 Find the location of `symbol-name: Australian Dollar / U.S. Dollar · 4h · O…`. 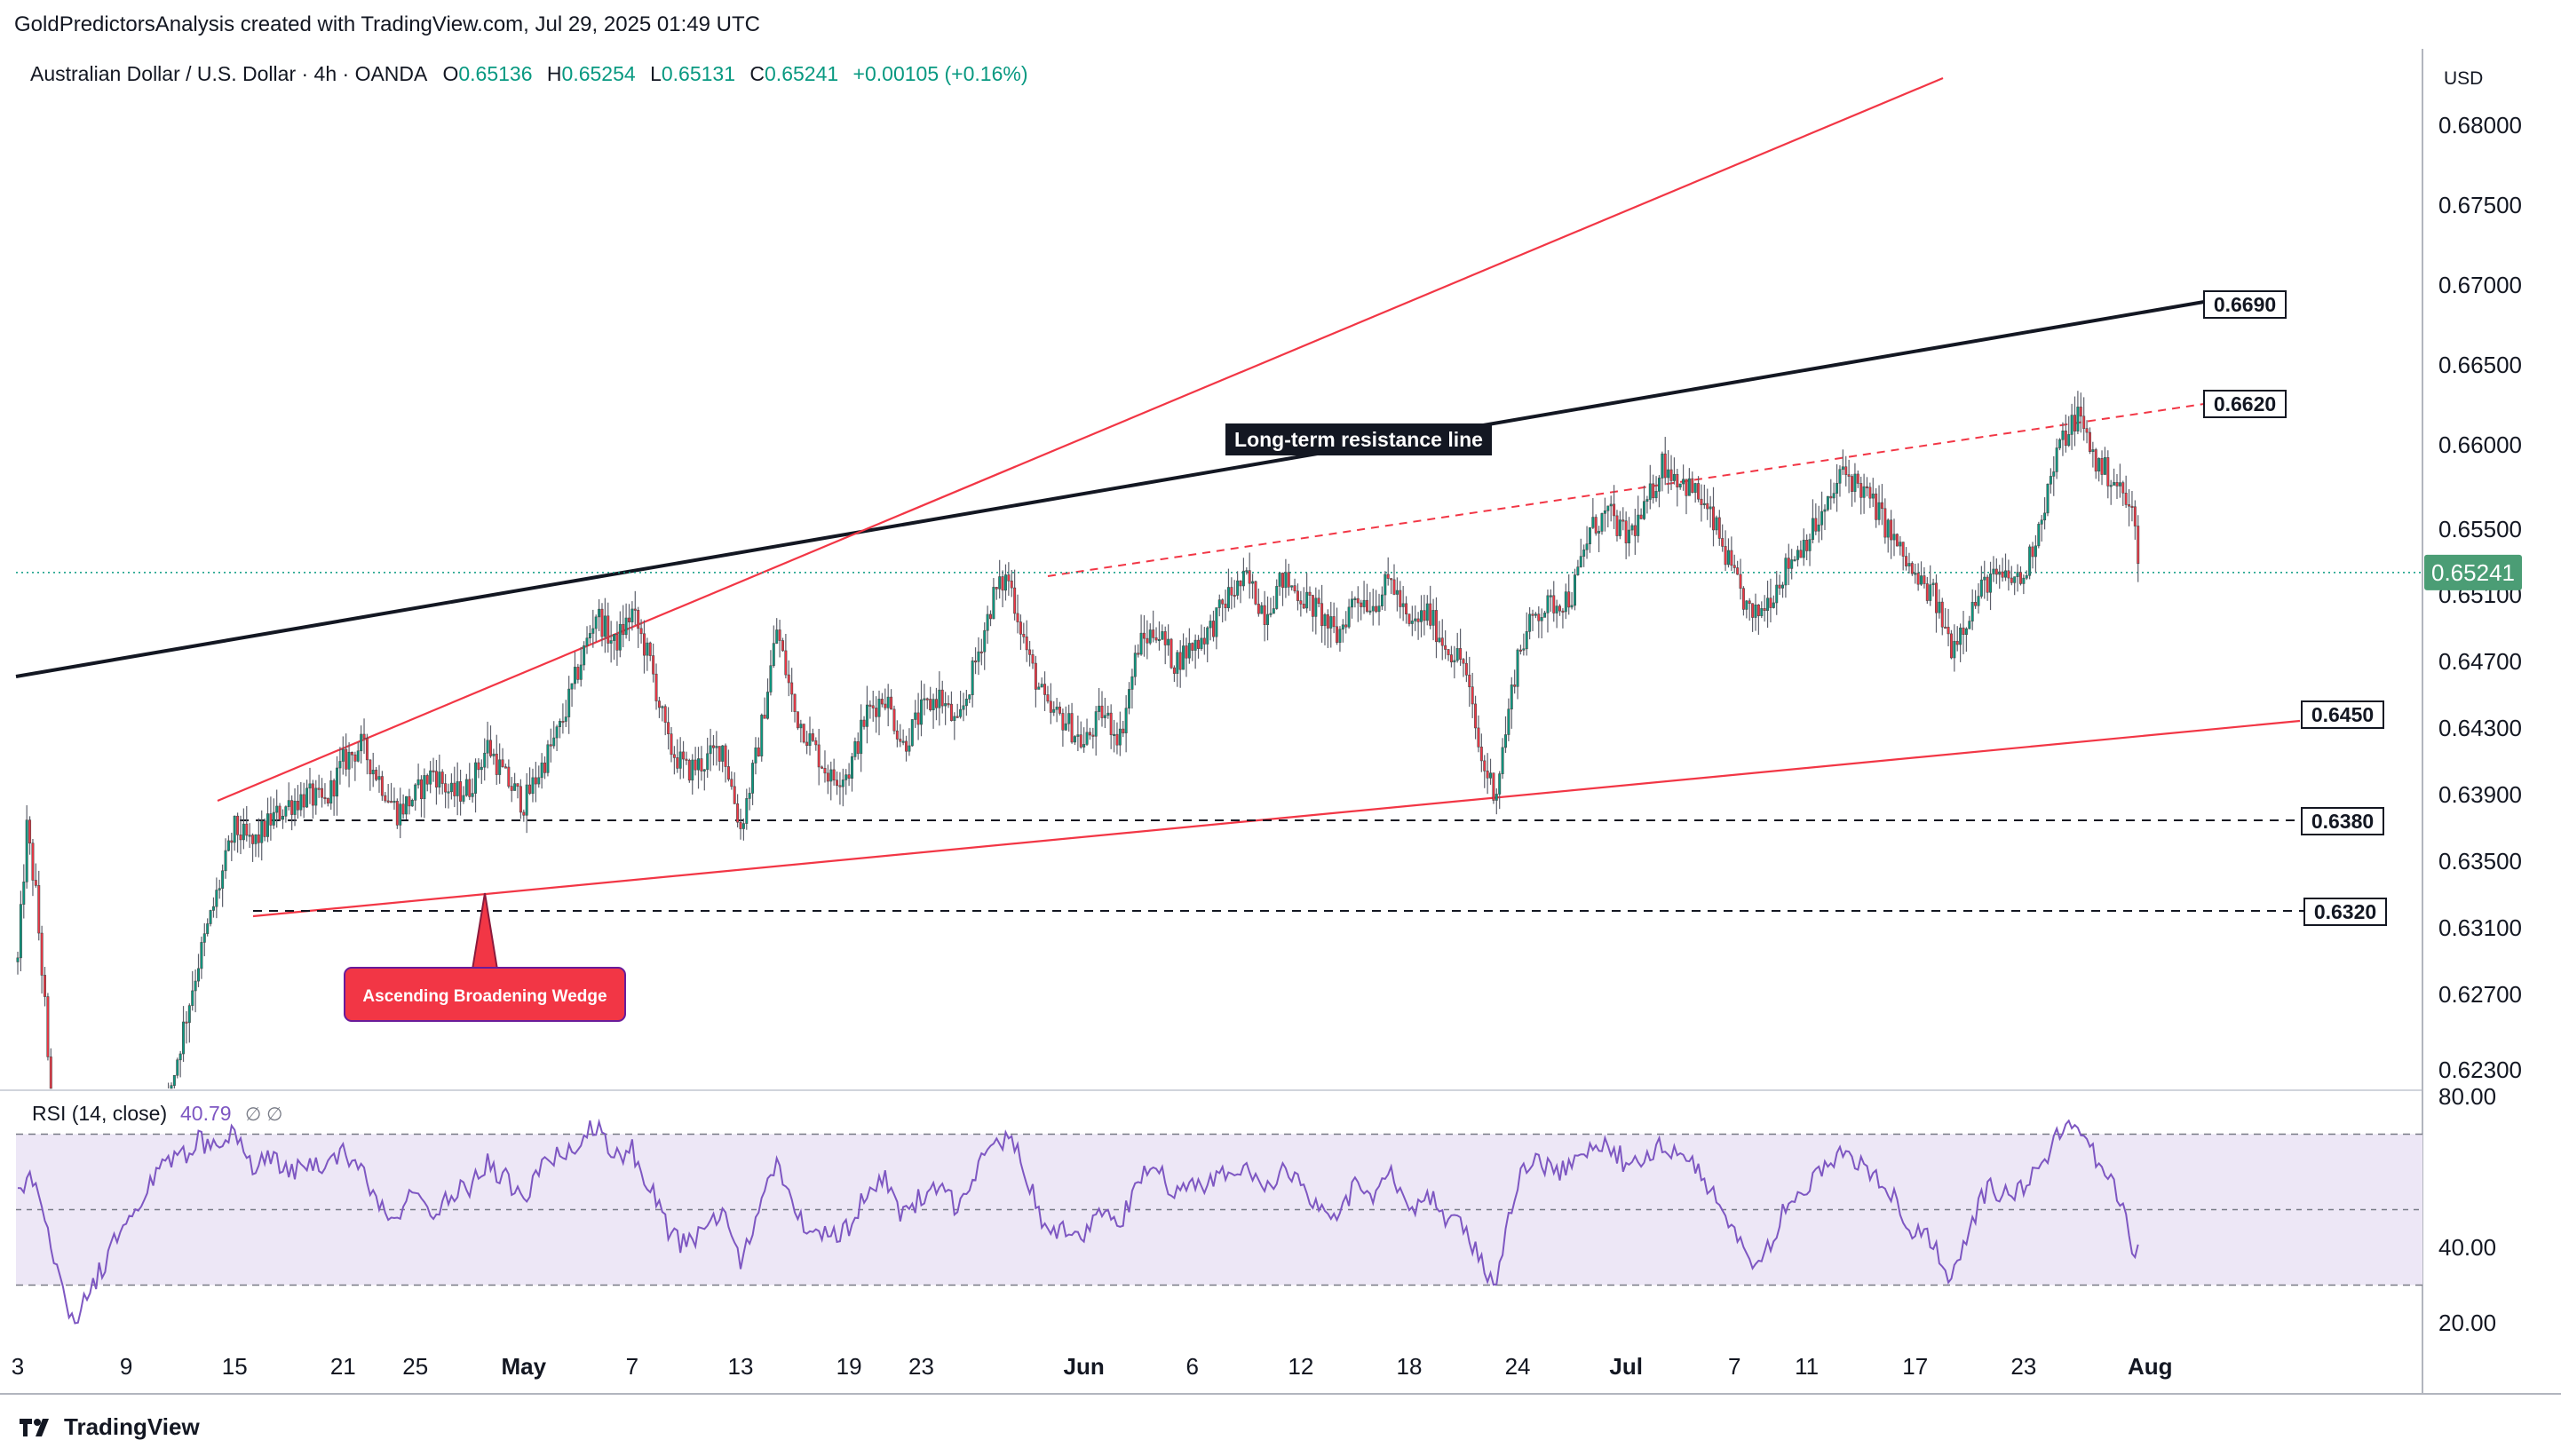

symbol-name: Australian Dollar / U.S. Dollar · 4h · O… is located at coordinates (229, 73).